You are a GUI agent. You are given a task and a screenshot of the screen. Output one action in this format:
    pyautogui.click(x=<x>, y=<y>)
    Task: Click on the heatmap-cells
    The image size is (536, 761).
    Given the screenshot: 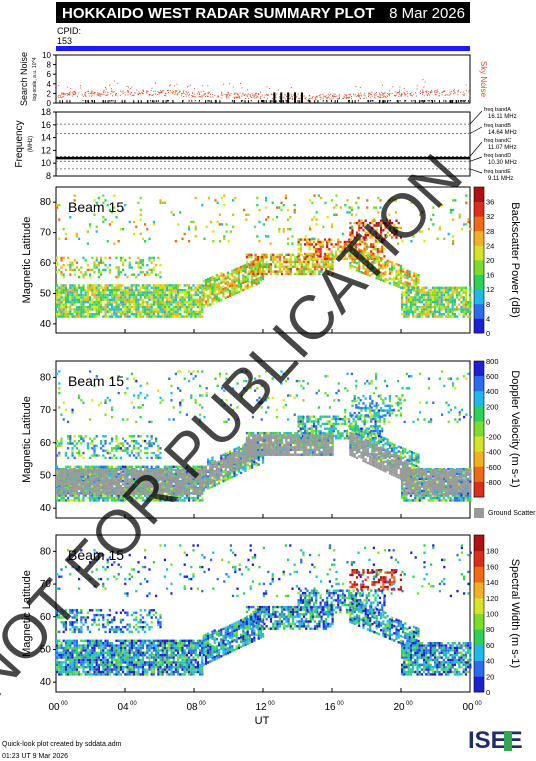 What is the action you would take?
    pyautogui.click(x=264, y=436)
    